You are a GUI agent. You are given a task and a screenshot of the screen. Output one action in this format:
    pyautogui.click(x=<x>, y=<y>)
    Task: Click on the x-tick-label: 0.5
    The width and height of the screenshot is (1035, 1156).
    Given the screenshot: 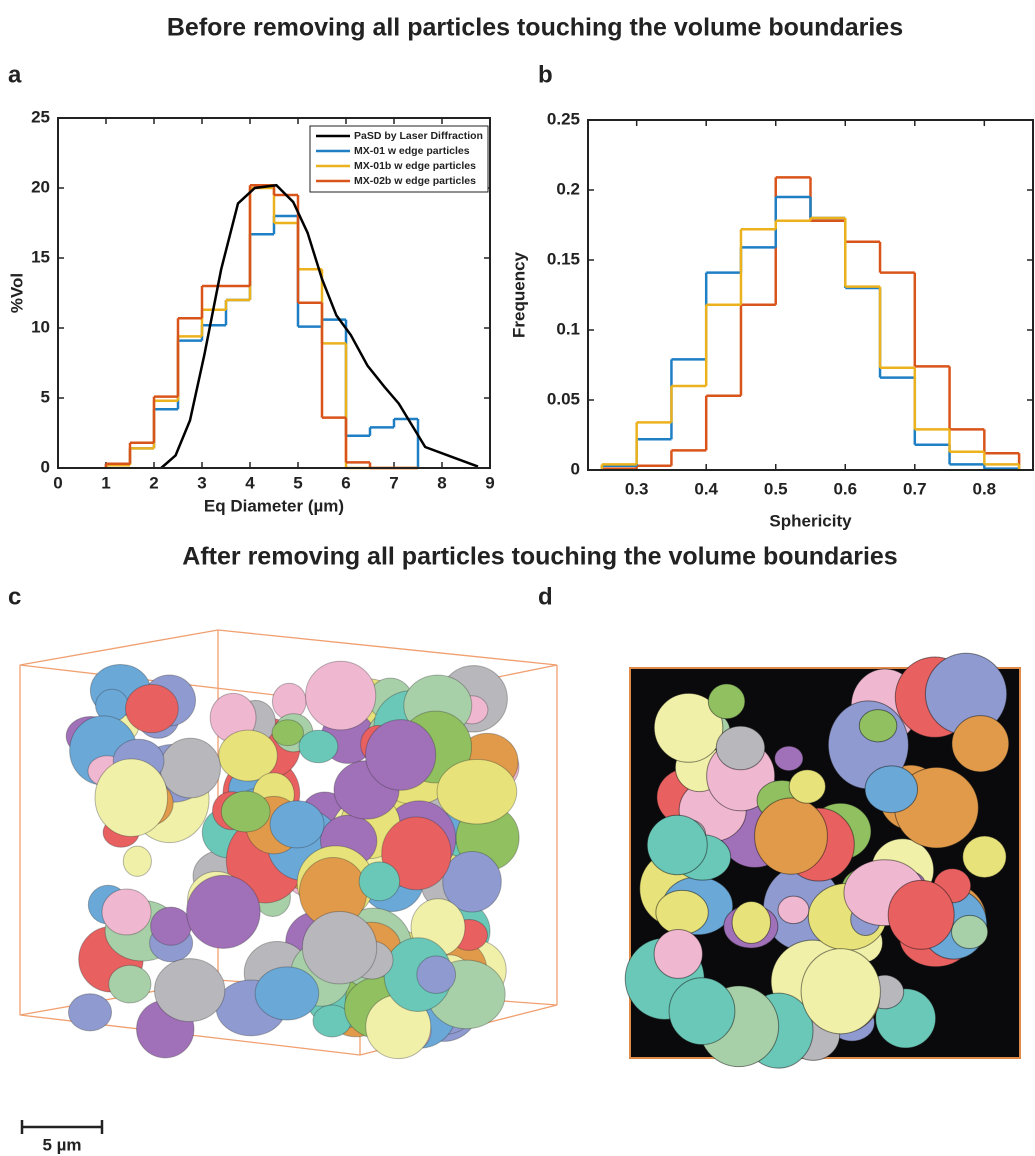 What is the action you would take?
    pyautogui.click(x=776, y=488)
    